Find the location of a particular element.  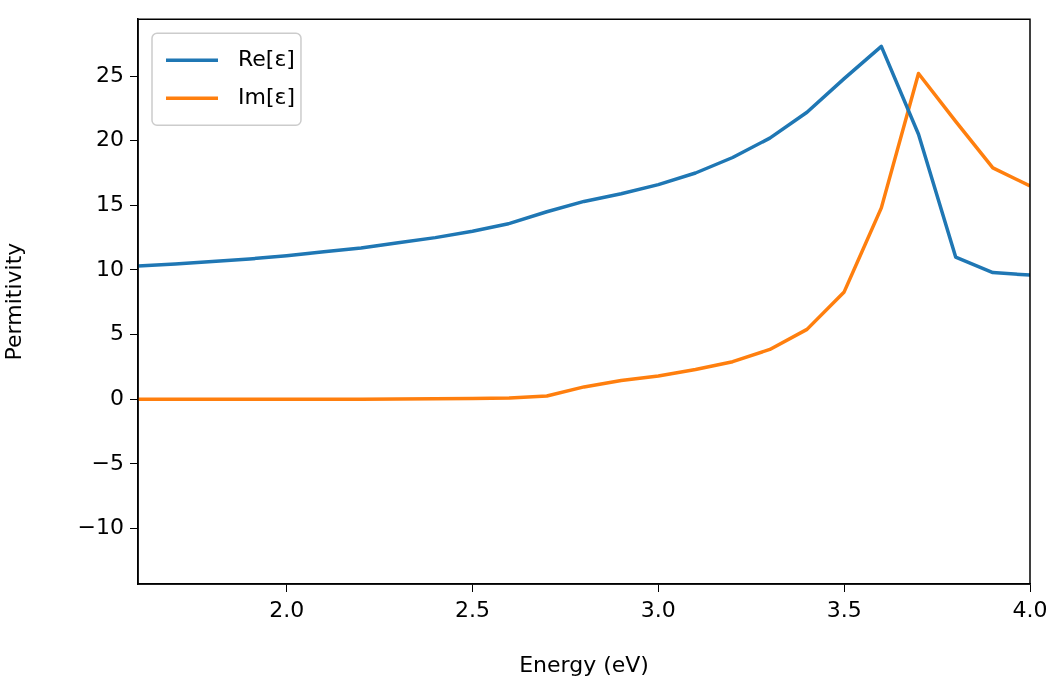

y-tick-label: −5 is located at coordinates (107, 462).